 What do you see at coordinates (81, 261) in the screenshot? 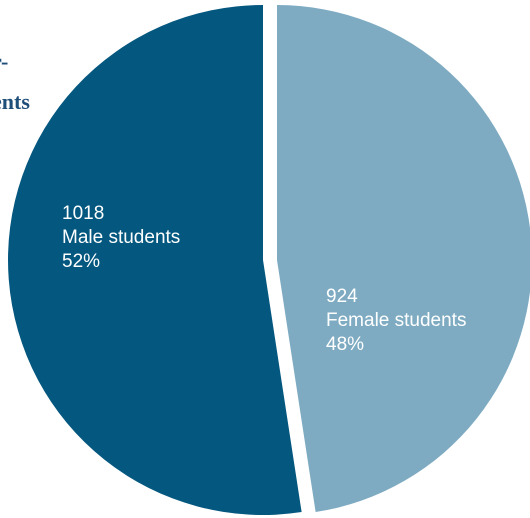
I see `data-label-male-percent: 52%` at bounding box center [81, 261].